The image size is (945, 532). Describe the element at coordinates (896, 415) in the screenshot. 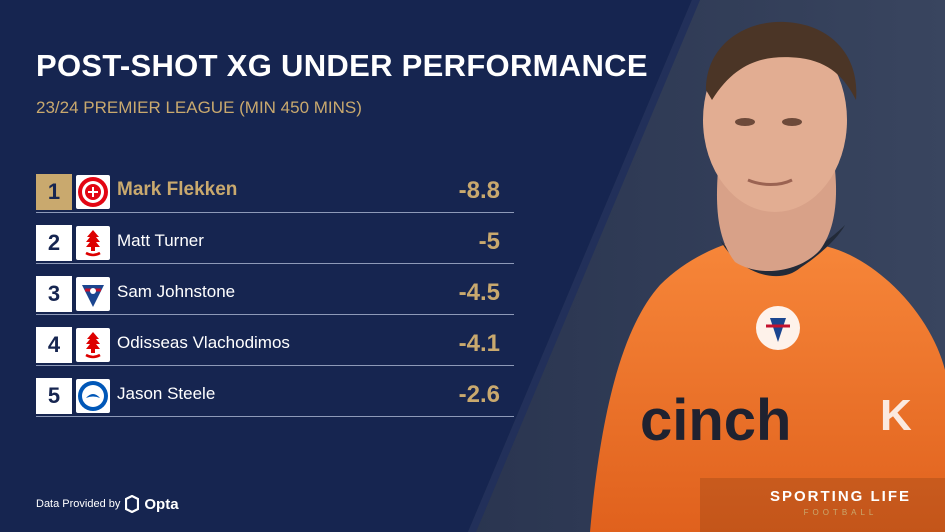

I see `svg-text: K` at that location.